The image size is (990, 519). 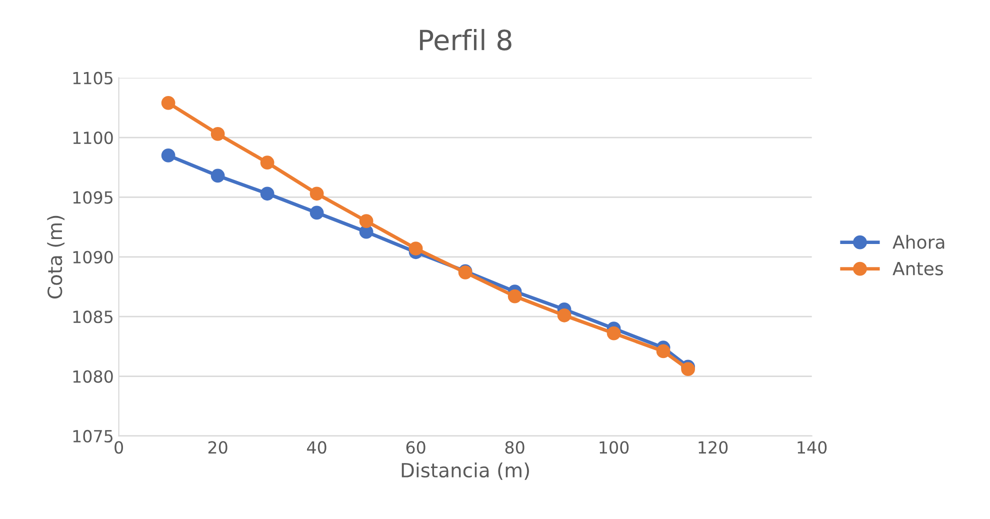 What do you see at coordinates (92, 317) in the screenshot?
I see `y-tick-label: 1085` at bounding box center [92, 317].